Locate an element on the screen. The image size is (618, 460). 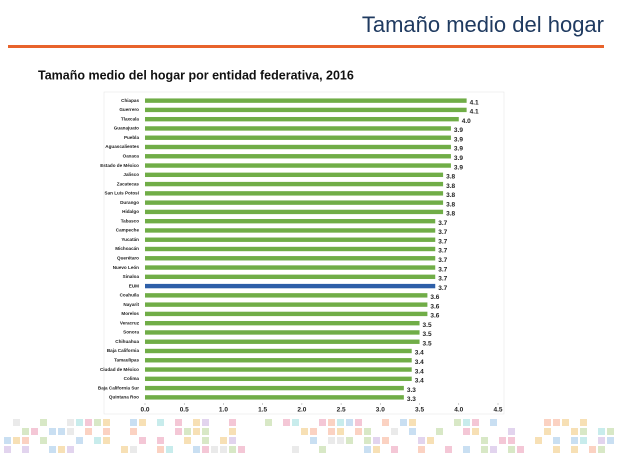
y-tick-label: Baja California Sur is located at coordinates (118, 387).